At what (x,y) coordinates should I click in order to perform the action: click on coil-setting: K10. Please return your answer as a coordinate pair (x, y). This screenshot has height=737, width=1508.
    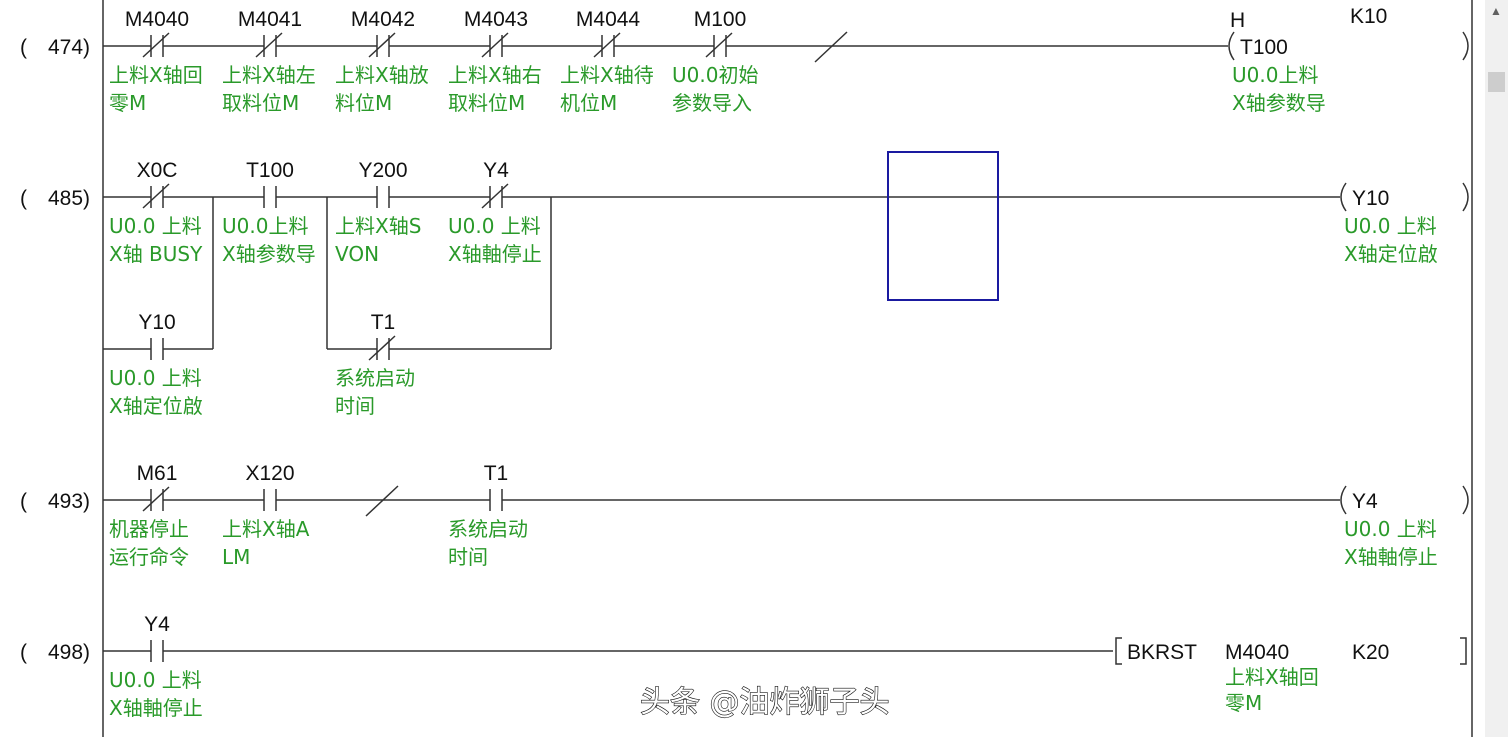
    Looking at the image, I should click on (1368, 16).